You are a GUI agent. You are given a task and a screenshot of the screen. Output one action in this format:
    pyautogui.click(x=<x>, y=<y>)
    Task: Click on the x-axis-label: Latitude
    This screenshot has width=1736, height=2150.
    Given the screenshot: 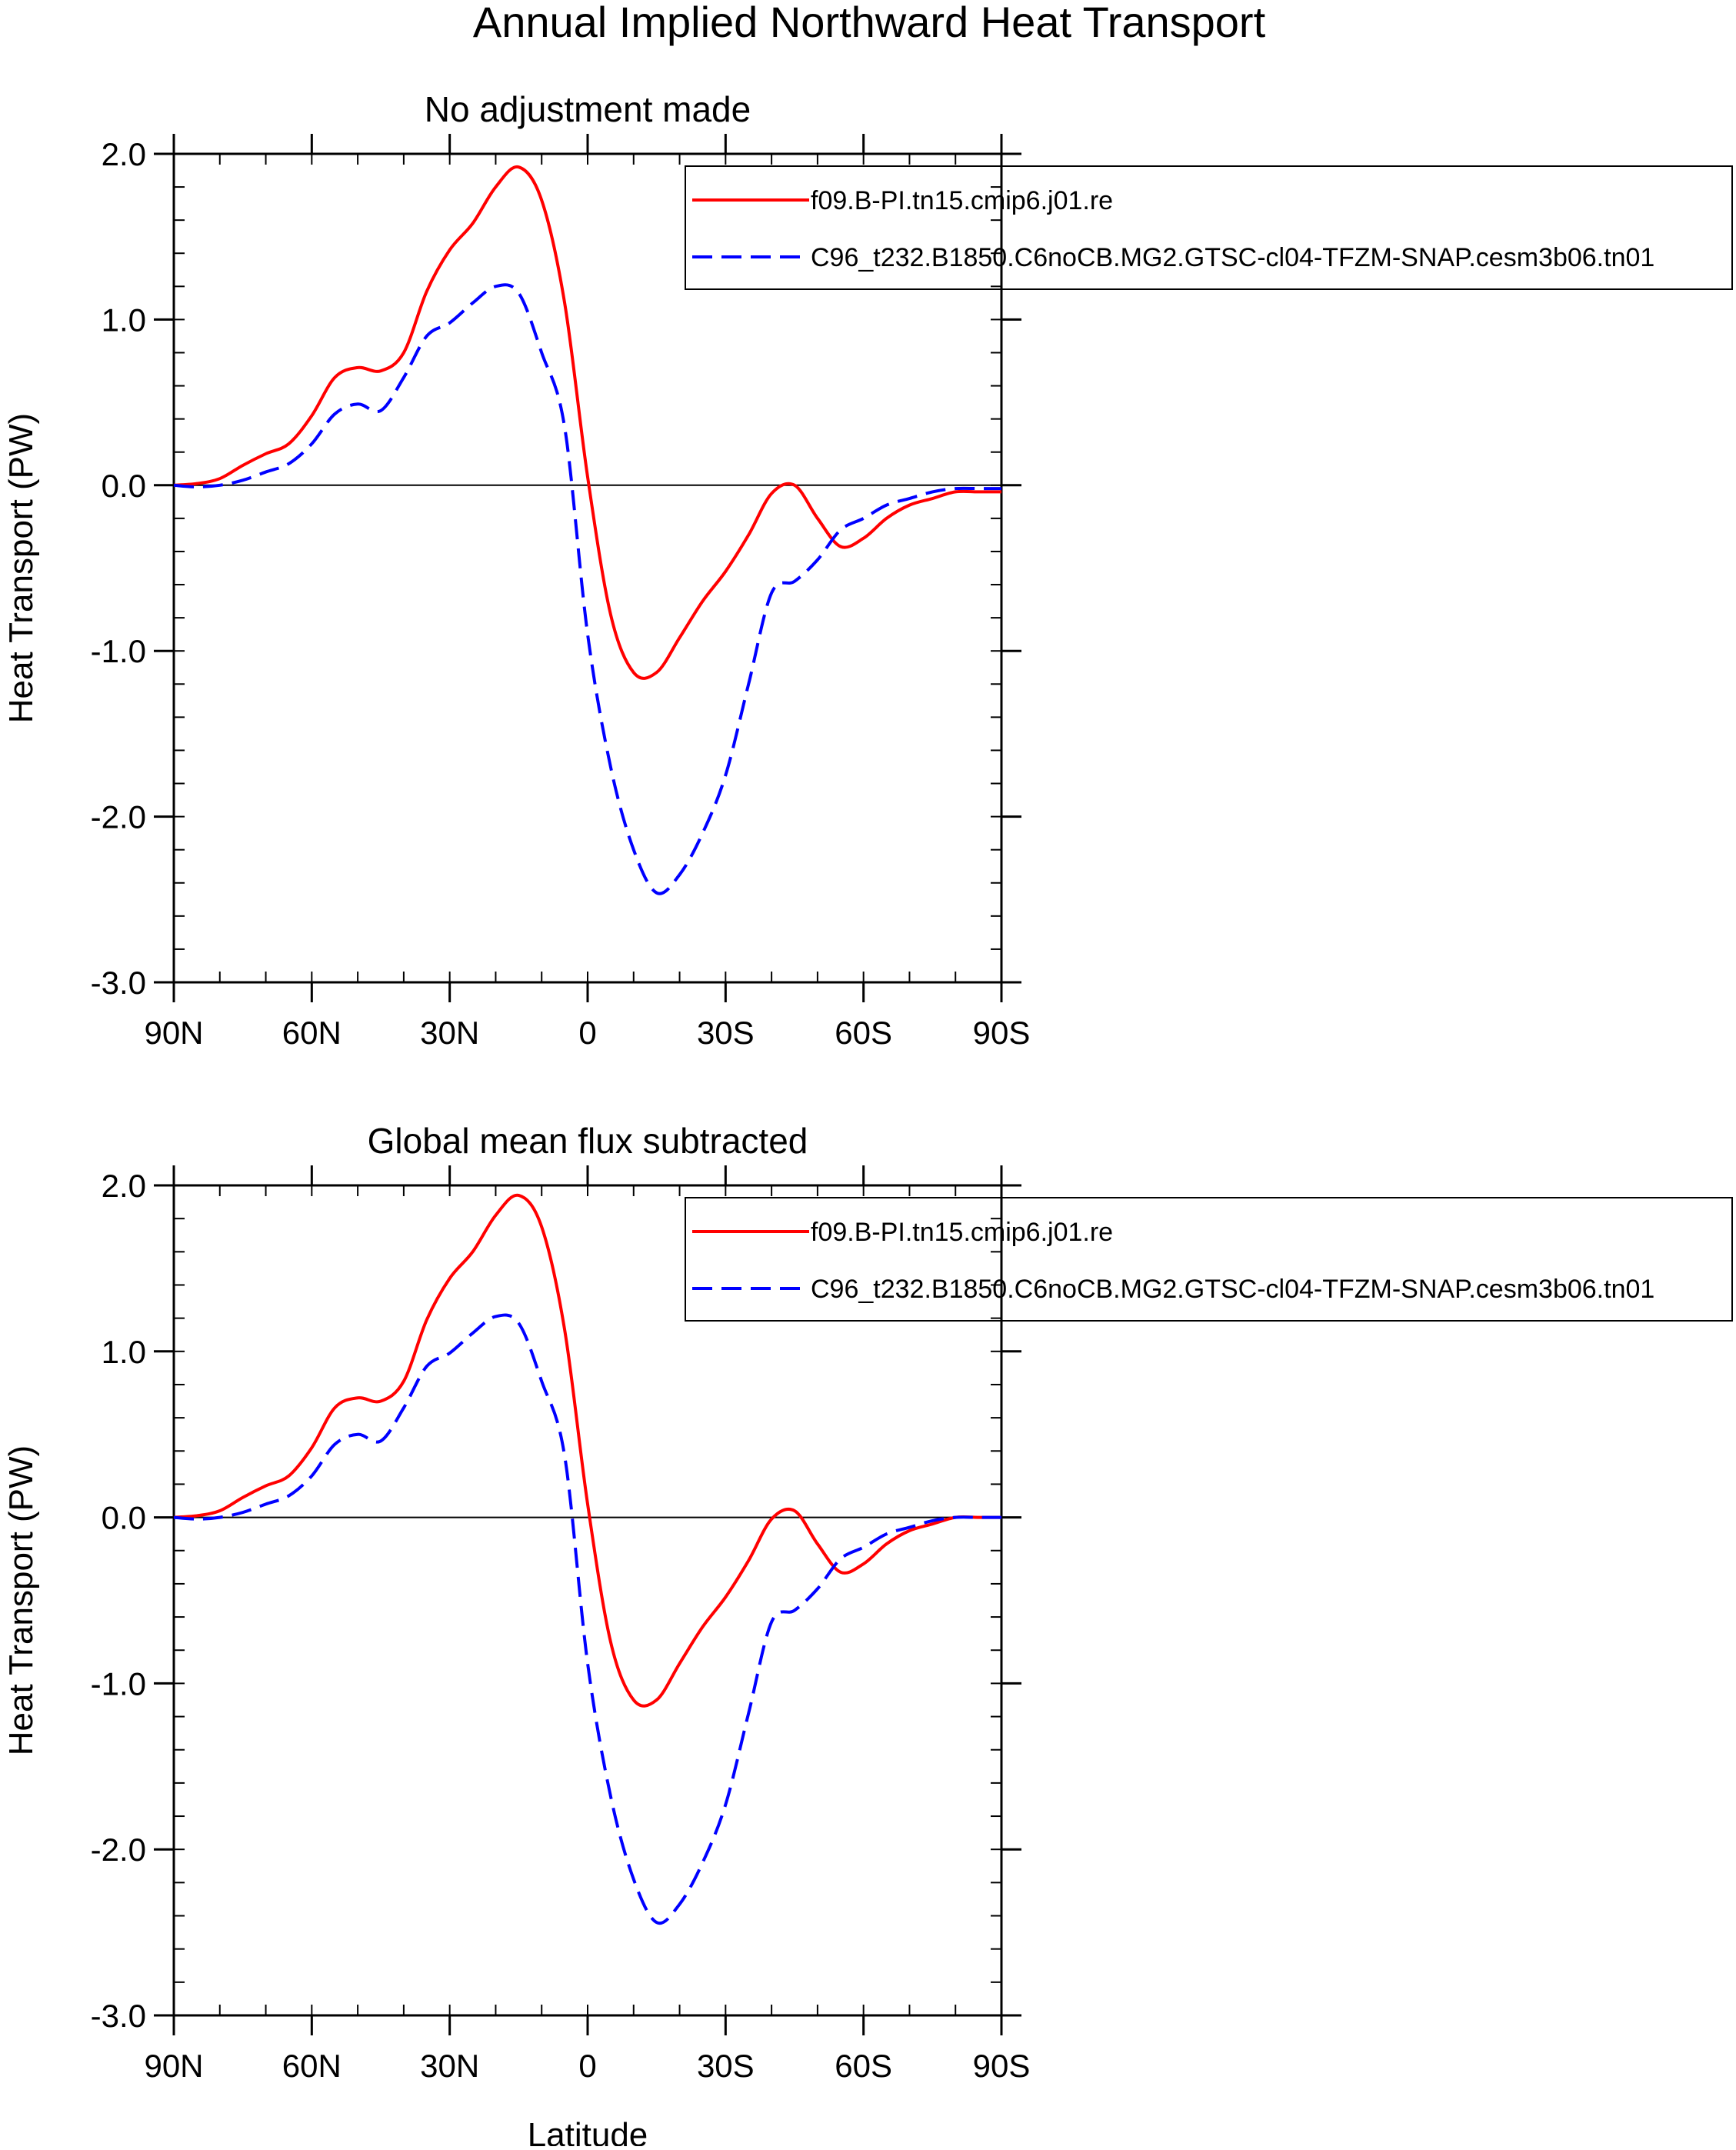 What is the action you would take?
    pyautogui.click(x=588, y=2131)
    